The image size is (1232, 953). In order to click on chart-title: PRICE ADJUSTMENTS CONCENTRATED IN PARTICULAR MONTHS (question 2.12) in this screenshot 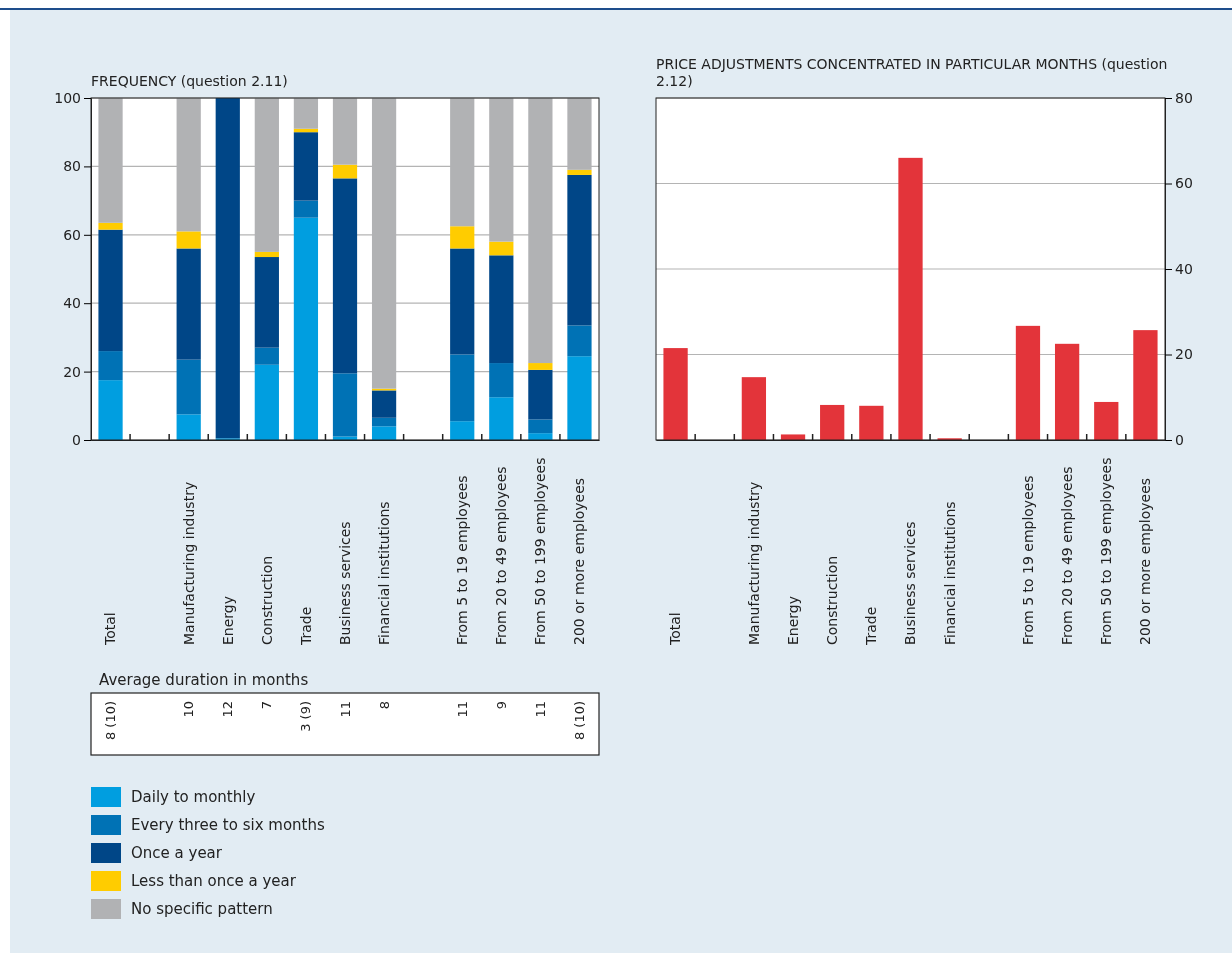, I will do `click(912, 72)`.